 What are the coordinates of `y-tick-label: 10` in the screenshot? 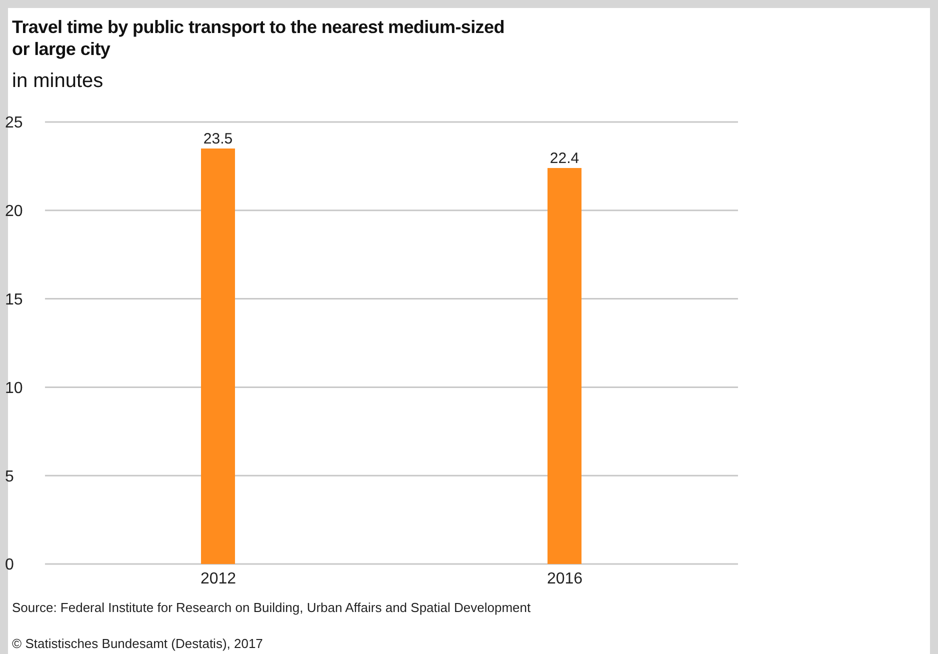 It's located at (14, 388).